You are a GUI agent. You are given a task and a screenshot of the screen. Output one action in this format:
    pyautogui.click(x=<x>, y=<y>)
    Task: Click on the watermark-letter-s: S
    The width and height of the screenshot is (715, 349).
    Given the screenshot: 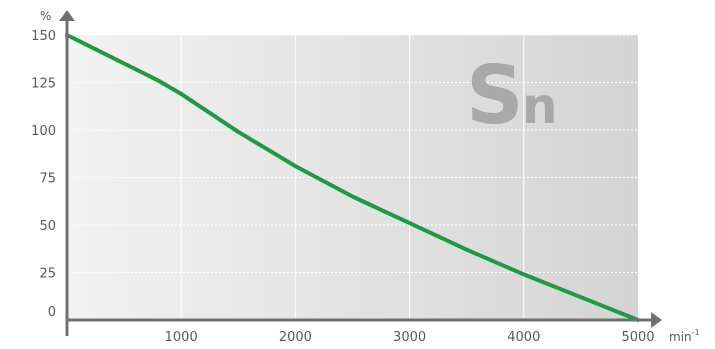 What is the action you would take?
    pyautogui.click(x=495, y=95)
    